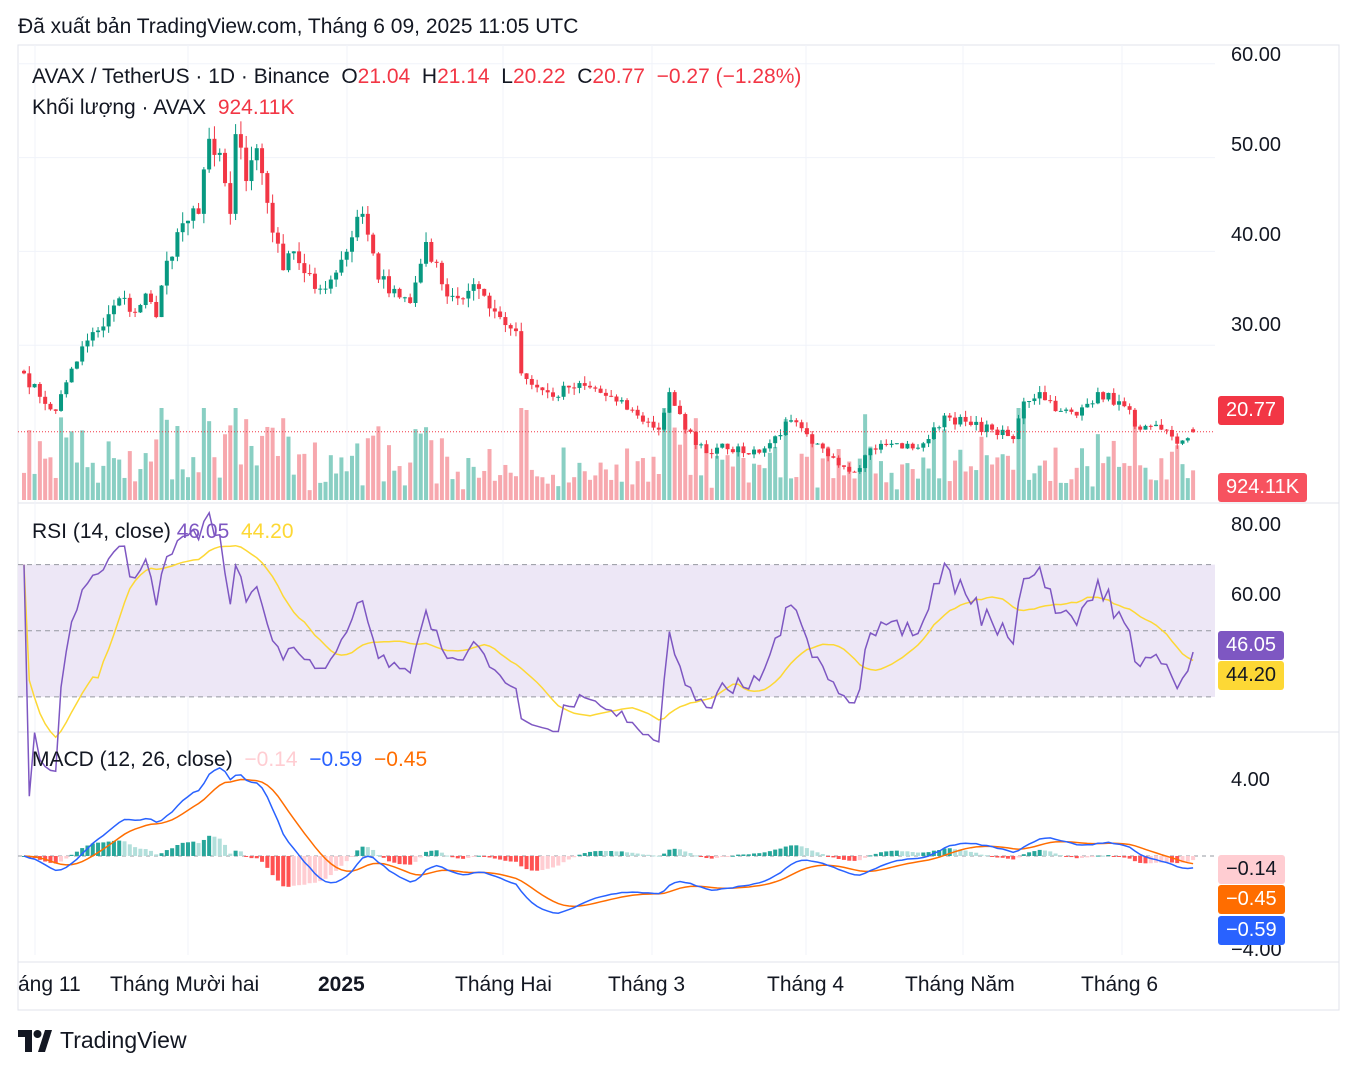 The height and width of the screenshot is (1073, 1357). What do you see at coordinates (384, 76) in the screenshot?
I see `open-value: 21.04` at bounding box center [384, 76].